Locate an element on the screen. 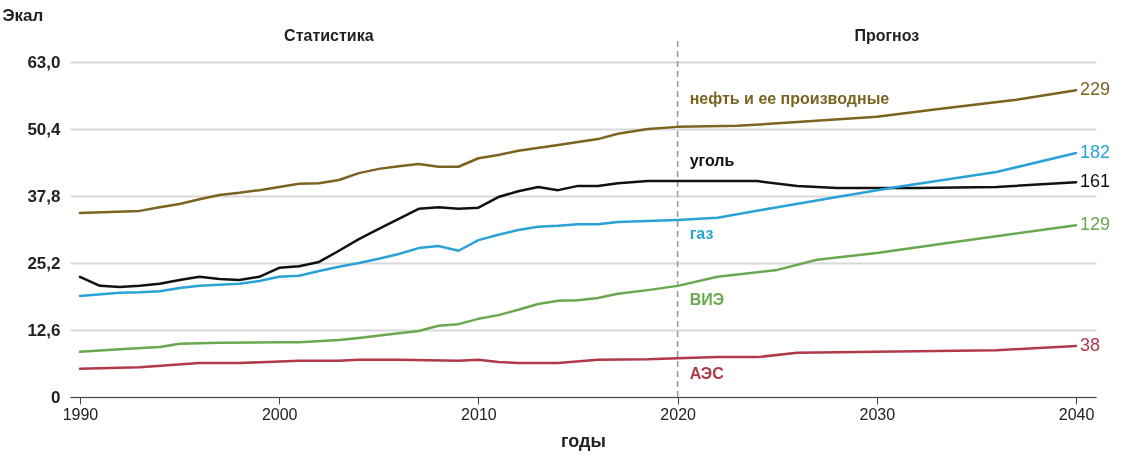 Image resolution: width=1136 pixels, height=462 pixels. y-tick-label: 63,0 is located at coordinates (44, 62).